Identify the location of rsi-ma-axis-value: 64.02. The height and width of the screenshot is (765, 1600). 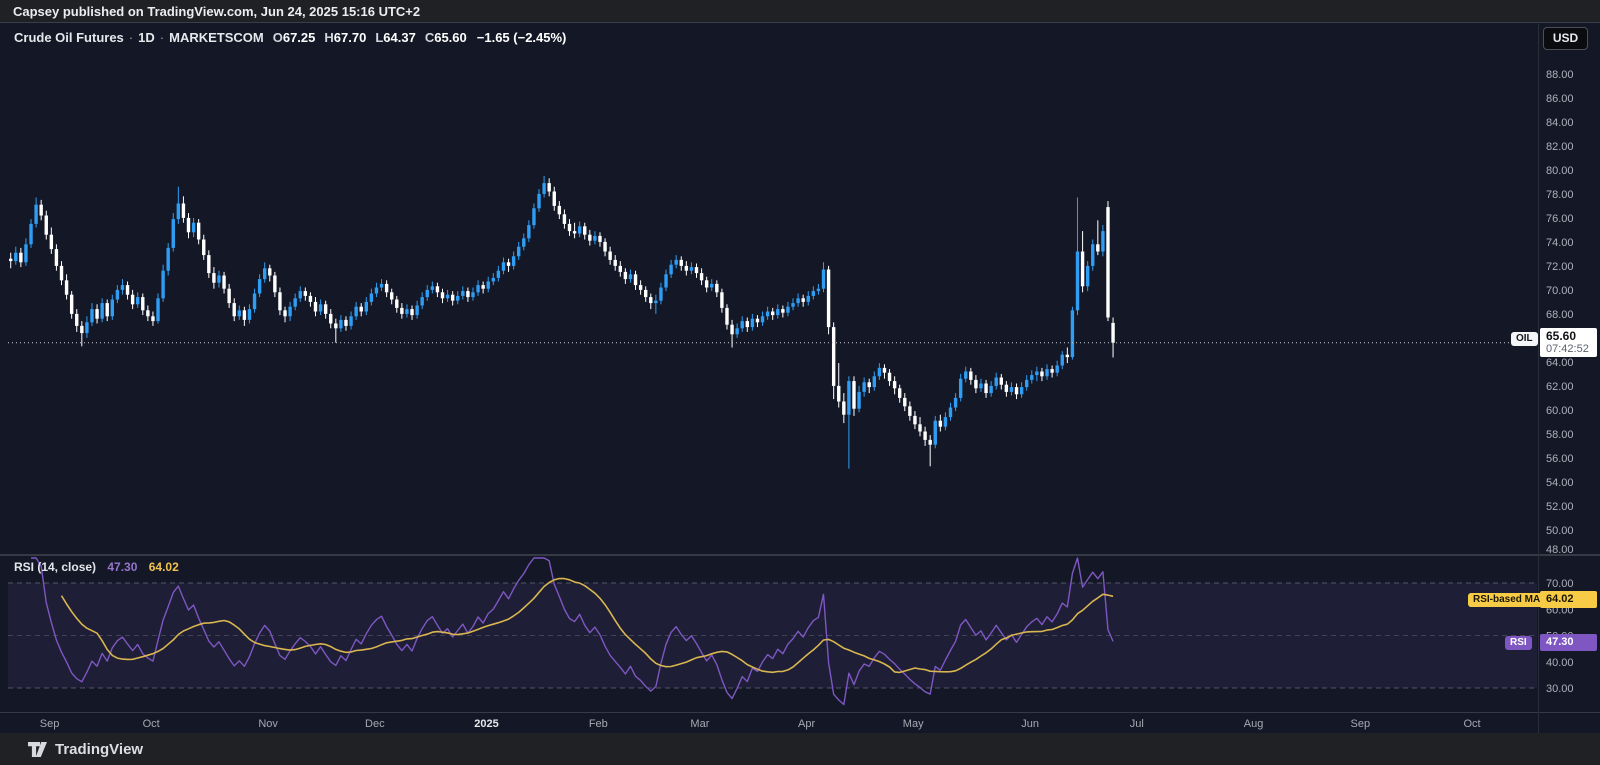
(1568, 599).